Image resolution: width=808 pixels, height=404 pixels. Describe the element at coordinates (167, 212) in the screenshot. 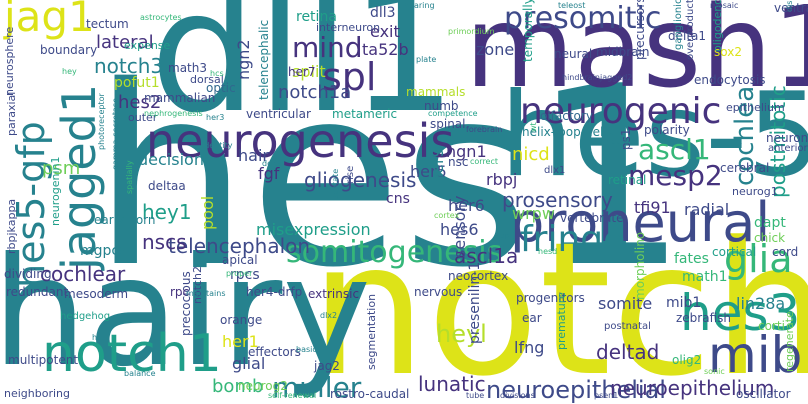

I see `word-hey1: hey1` at that location.